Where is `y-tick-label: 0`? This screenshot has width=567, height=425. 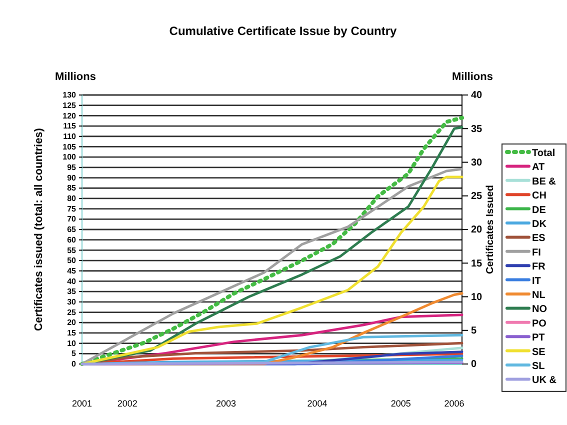
y-tick-label: 0 is located at coordinates (74, 364).